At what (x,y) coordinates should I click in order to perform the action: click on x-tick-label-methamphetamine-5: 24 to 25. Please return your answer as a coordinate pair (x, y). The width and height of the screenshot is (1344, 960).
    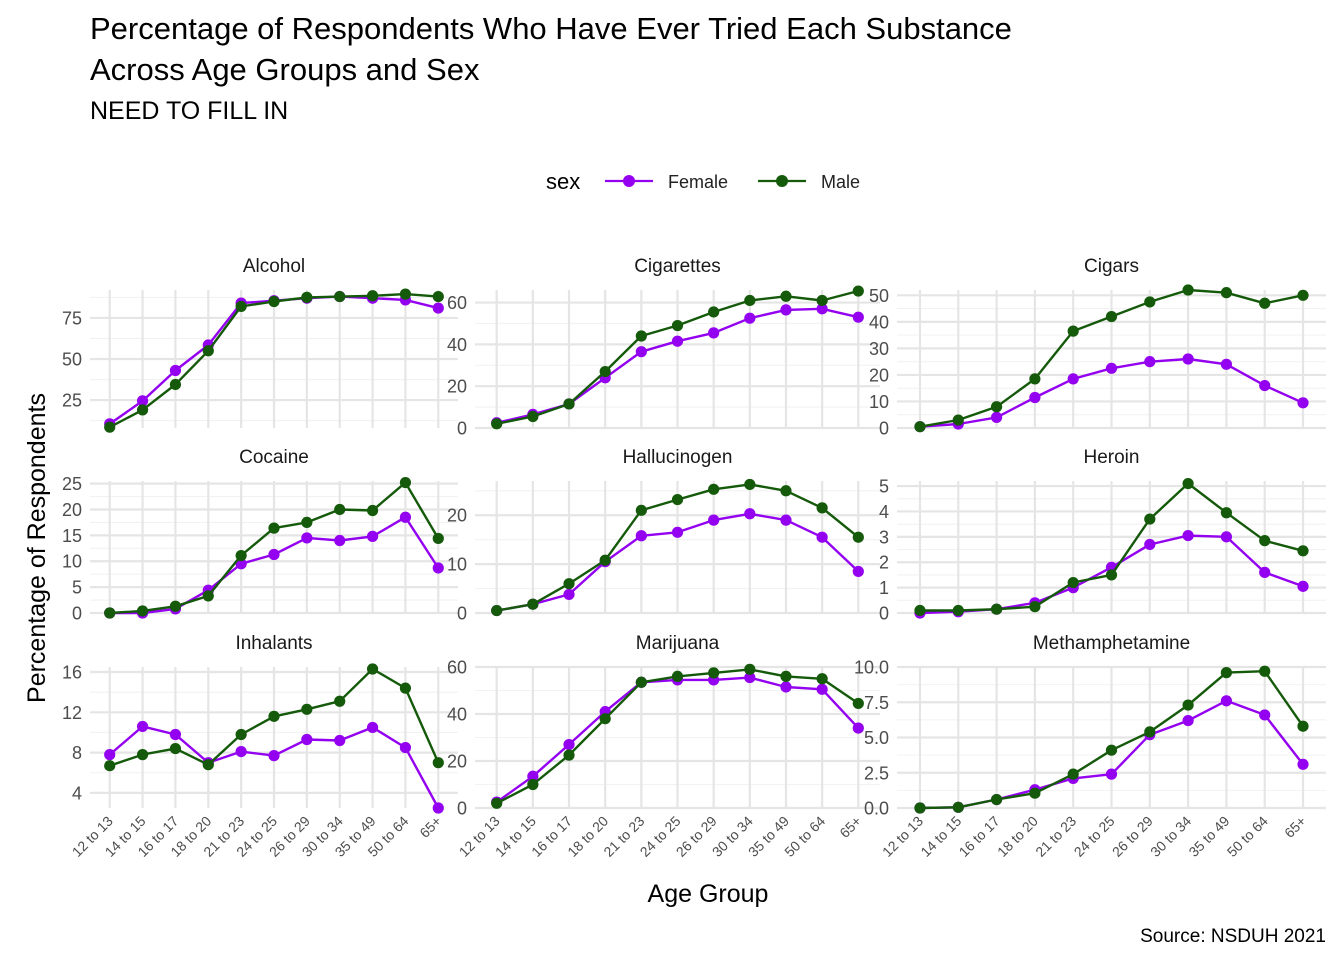
    Looking at the image, I should click on (1094, 836).